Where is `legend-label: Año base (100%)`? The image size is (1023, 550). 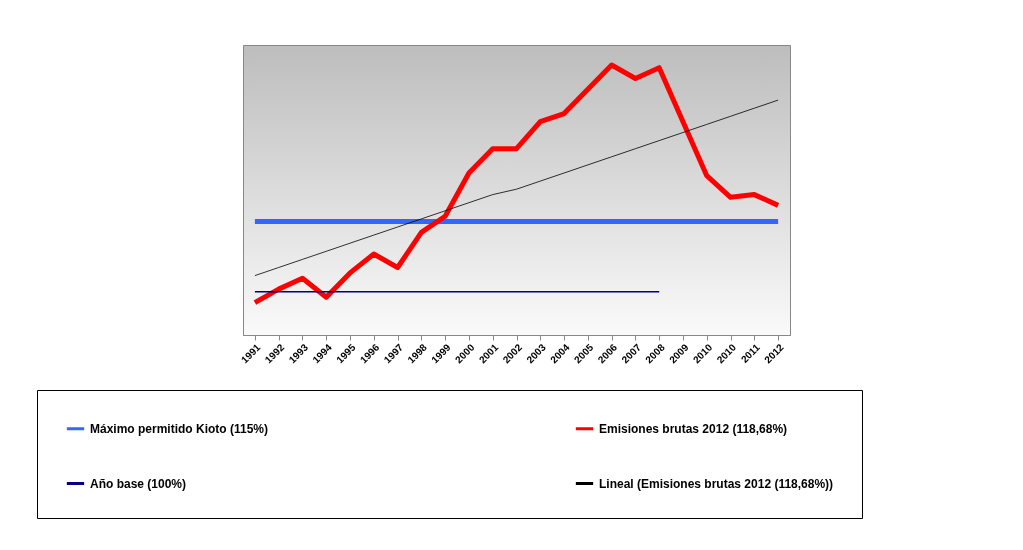
legend-label: Año base (100%) is located at coordinates (138, 483).